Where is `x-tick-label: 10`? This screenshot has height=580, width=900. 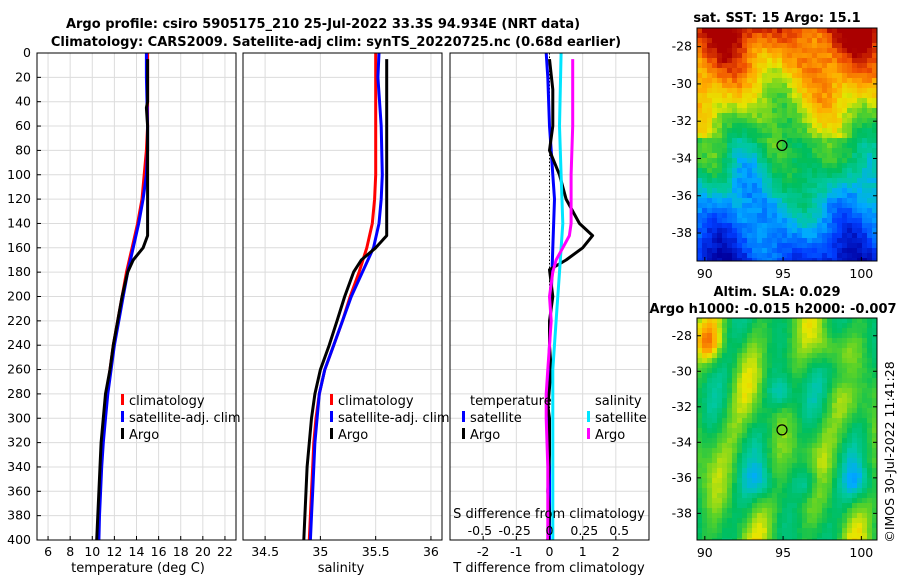
x-tick-label: 10 is located at coordinates (92, 551).